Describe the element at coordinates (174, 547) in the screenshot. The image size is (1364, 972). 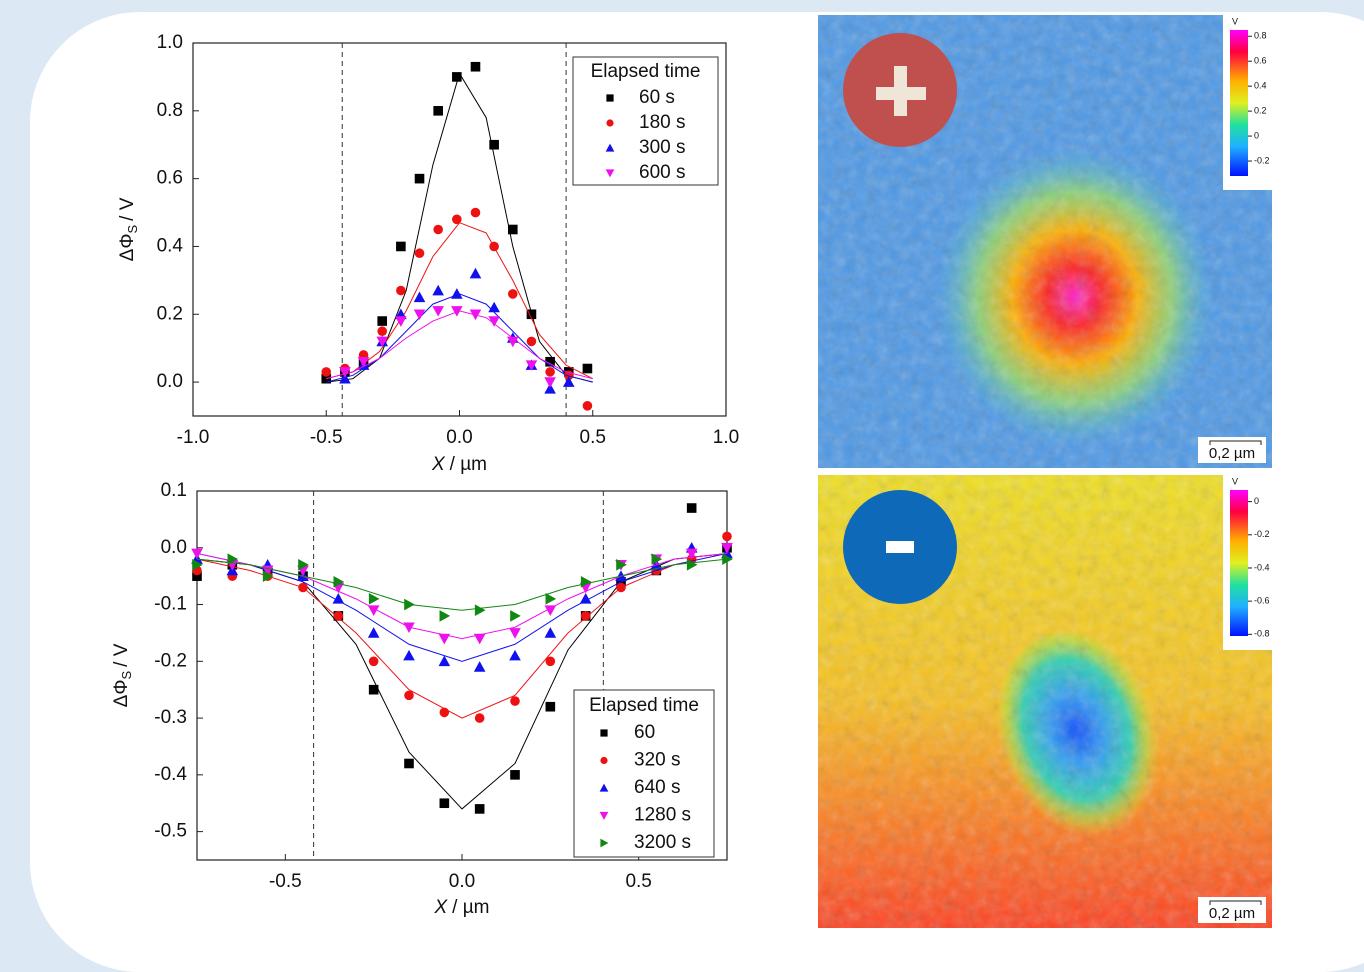
I see `y-tick-label: 0.0` at that location.